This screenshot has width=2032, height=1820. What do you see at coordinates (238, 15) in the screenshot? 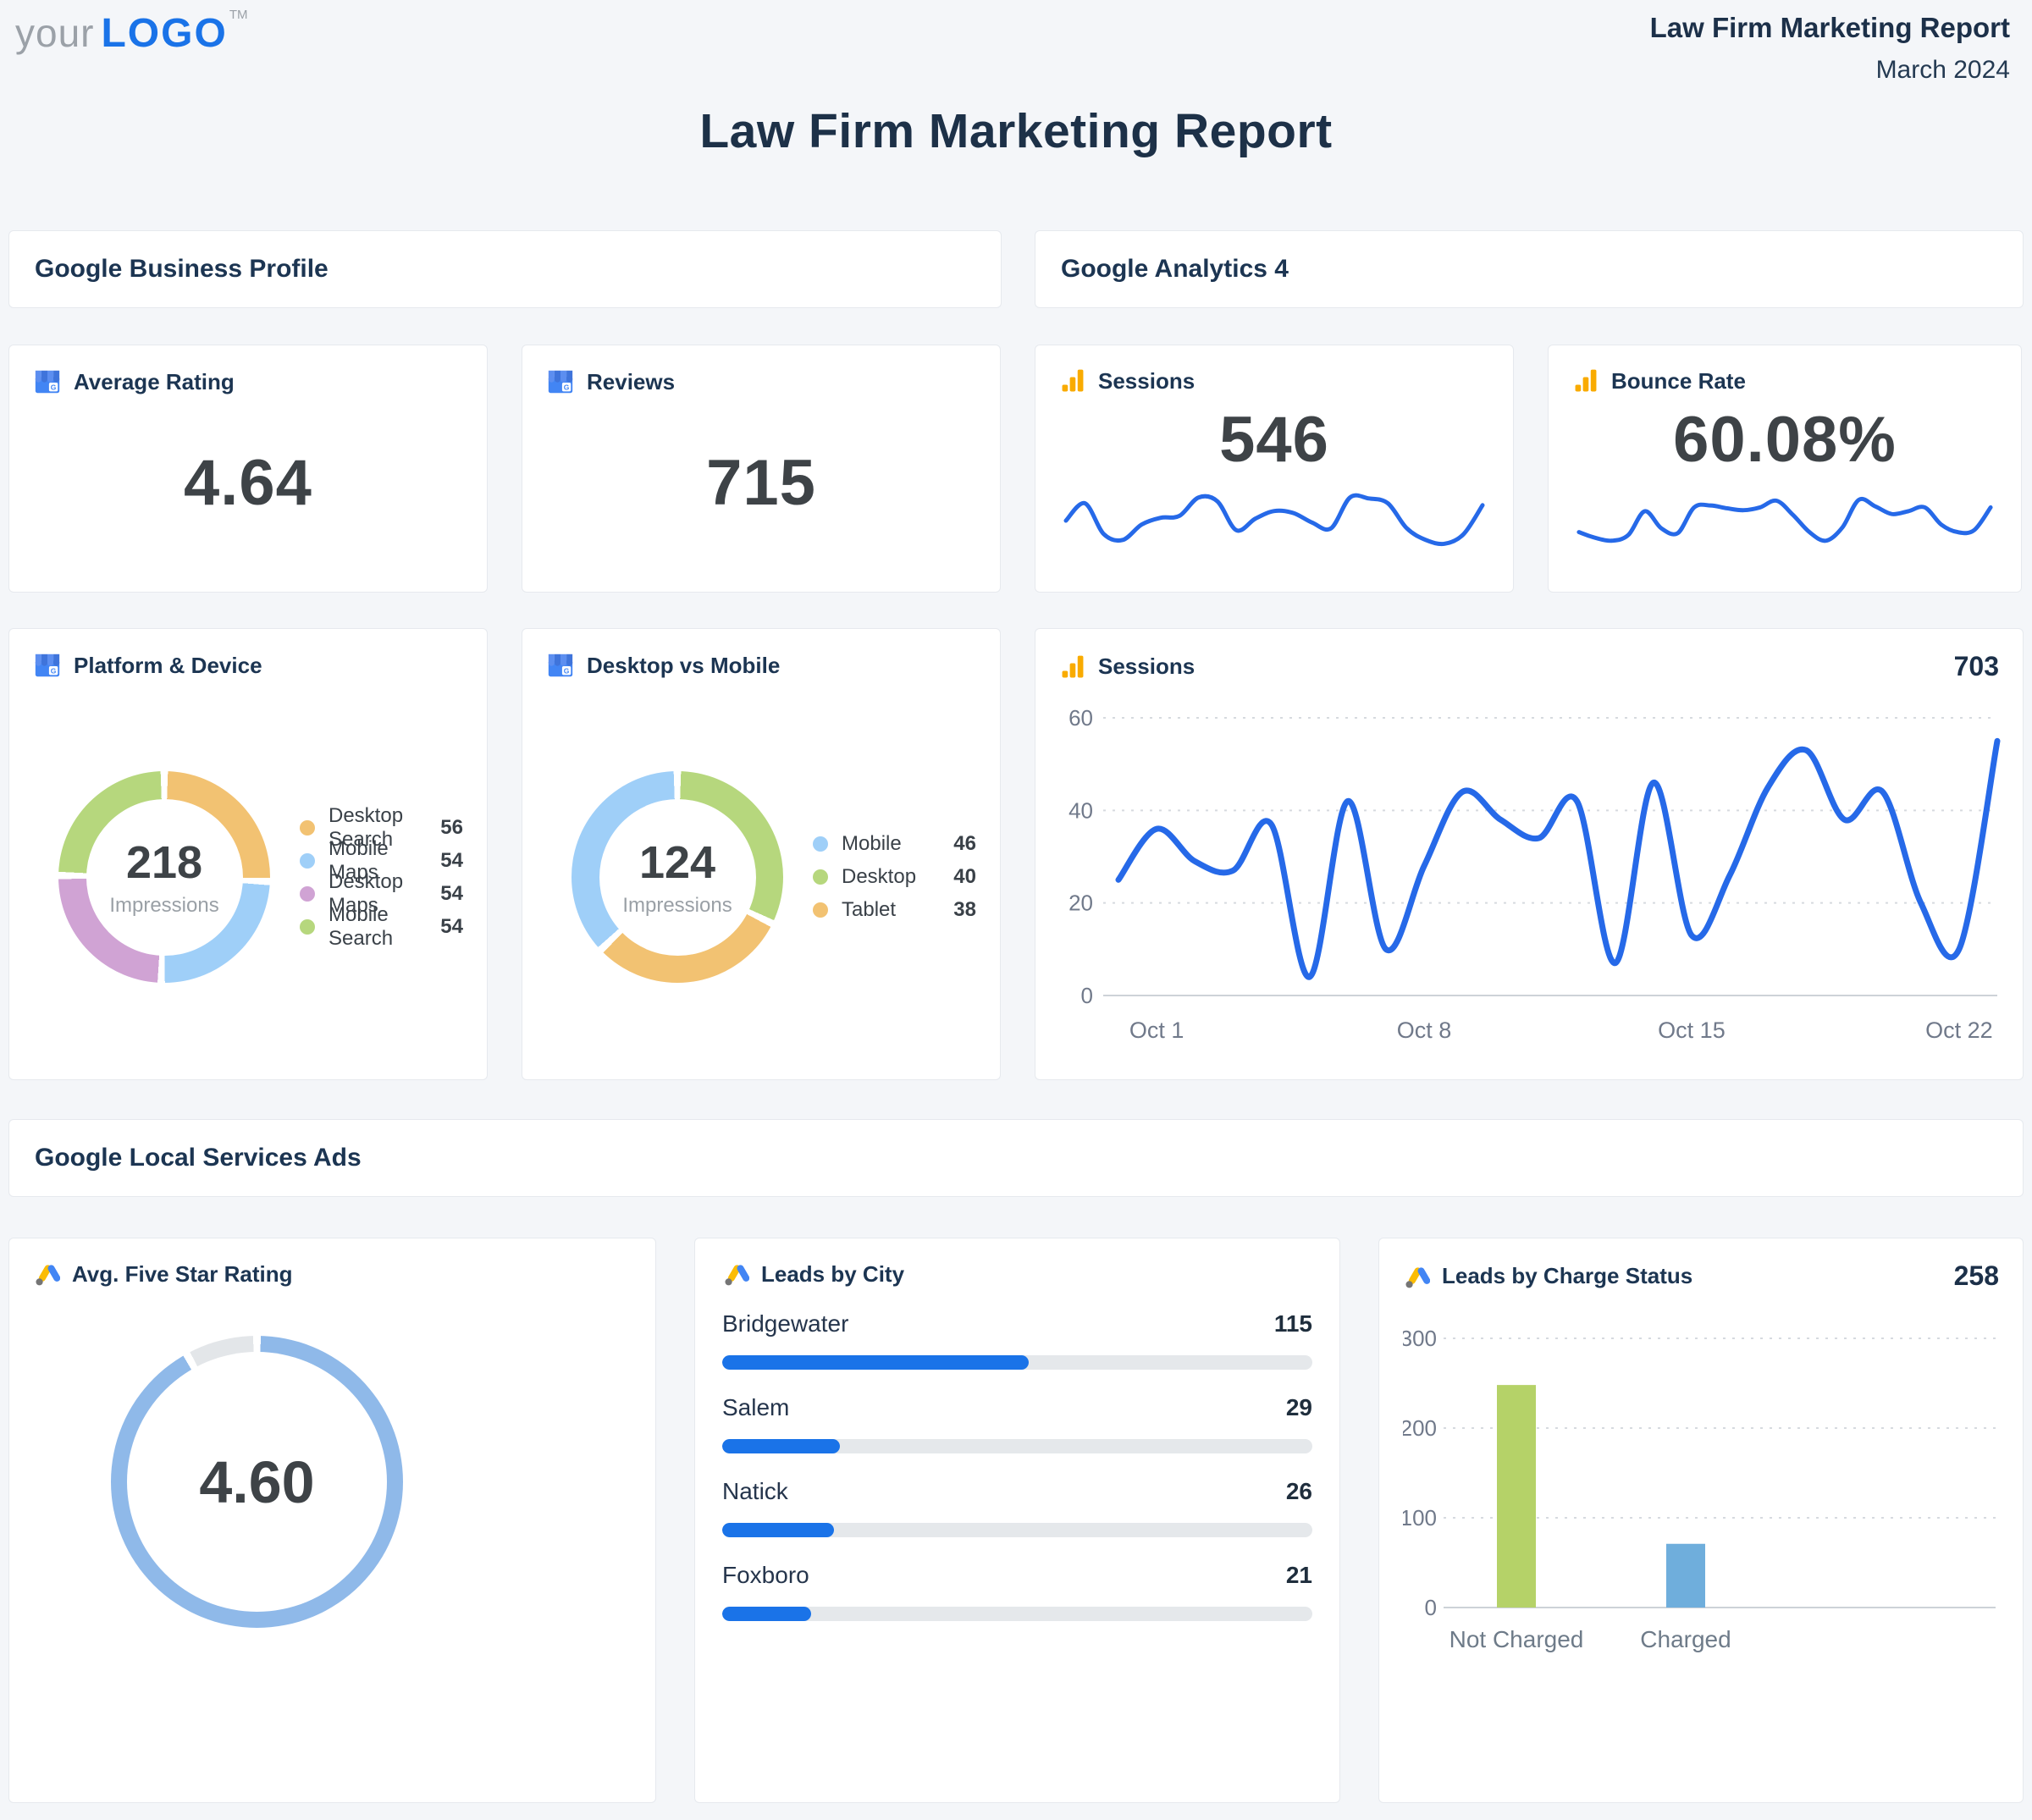
I see `logo-trademark: TM` at bounding box center [238, 15].